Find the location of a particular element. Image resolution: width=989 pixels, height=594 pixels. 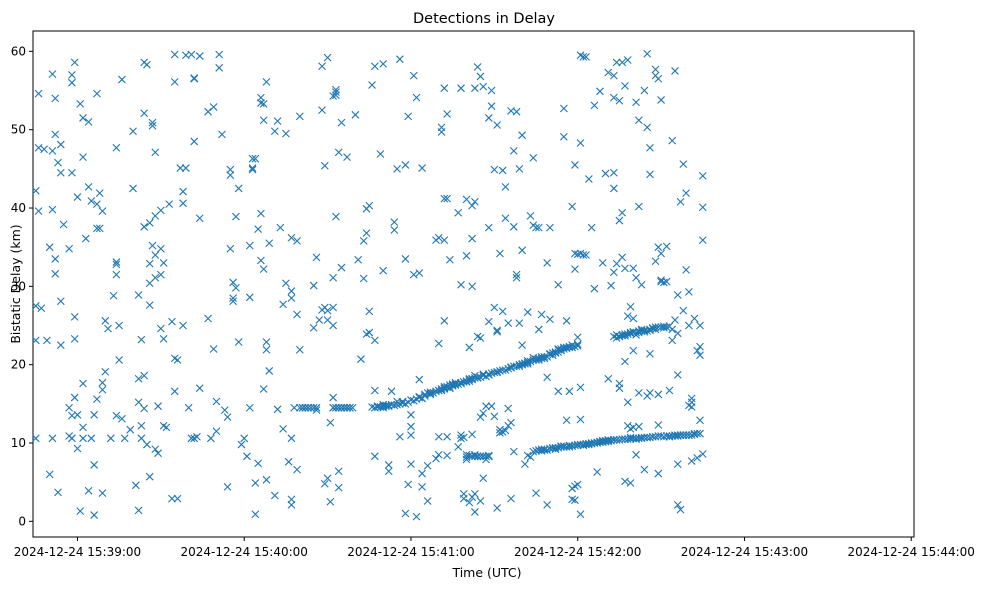

chart-title: Detections in Delay is located at coordinates (484, 19).